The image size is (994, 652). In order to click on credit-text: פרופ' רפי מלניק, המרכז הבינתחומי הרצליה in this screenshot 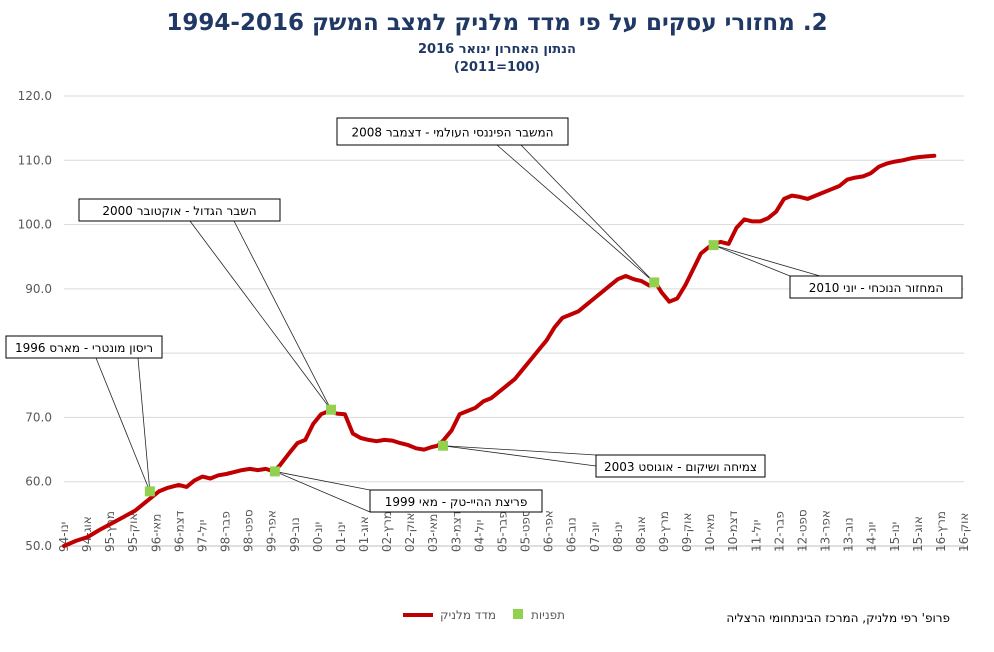, I will do `click(838, 618)`.